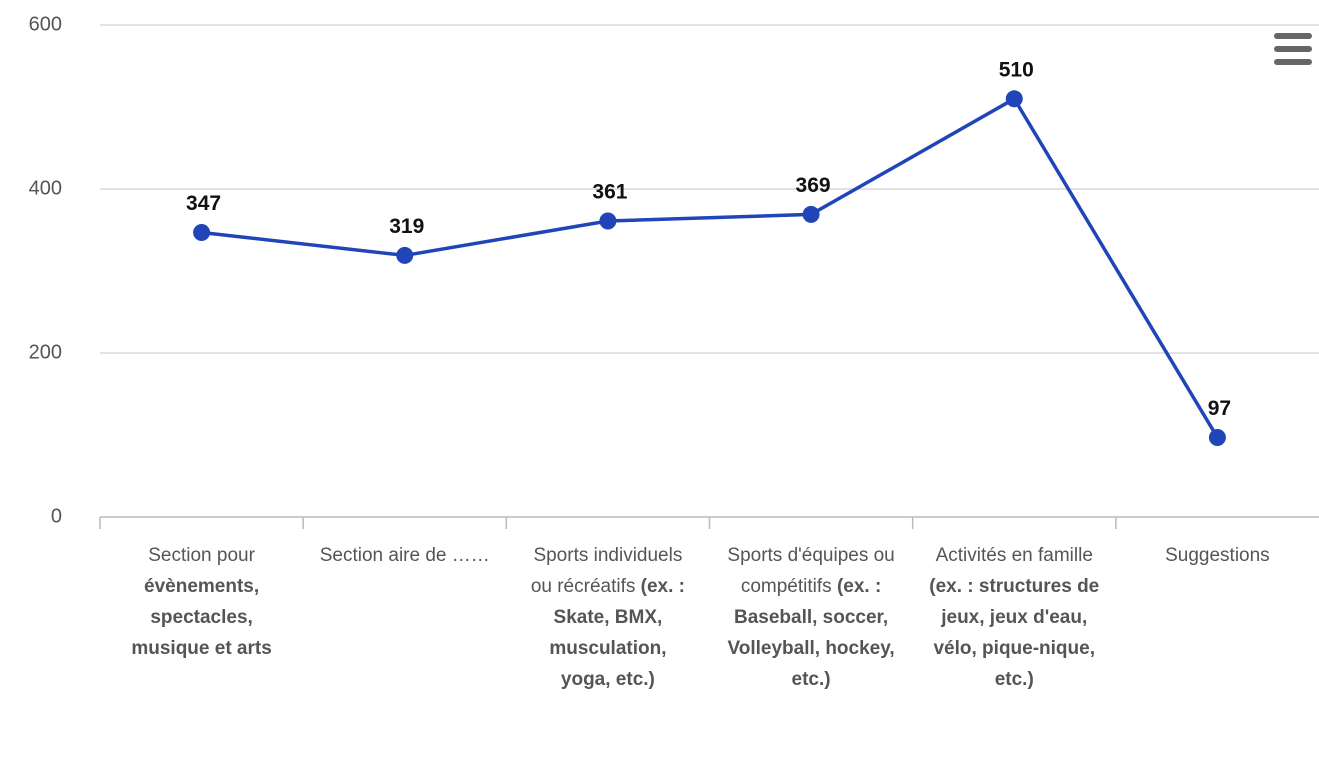 The image size is (1319, 772). Describe the element at coordinates (201, 555) in the screenshot. I see `x-tick-label-part: Section pour` at that location.